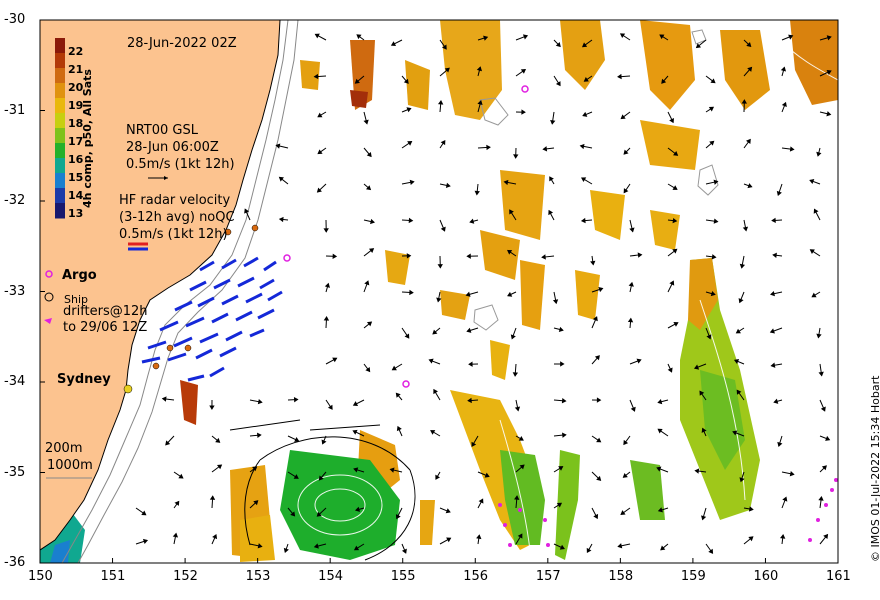 The image size is (880, 600). What do you see at coordinates (766, 576) in the screenshot?
I see `x-tick-label: 160` at bounding box center [766, 576].